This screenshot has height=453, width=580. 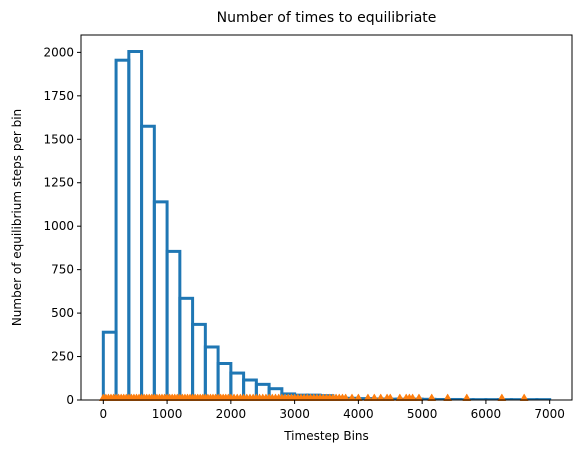 I want to click on y-tick-label: 1250, so click(x=58, y=183).